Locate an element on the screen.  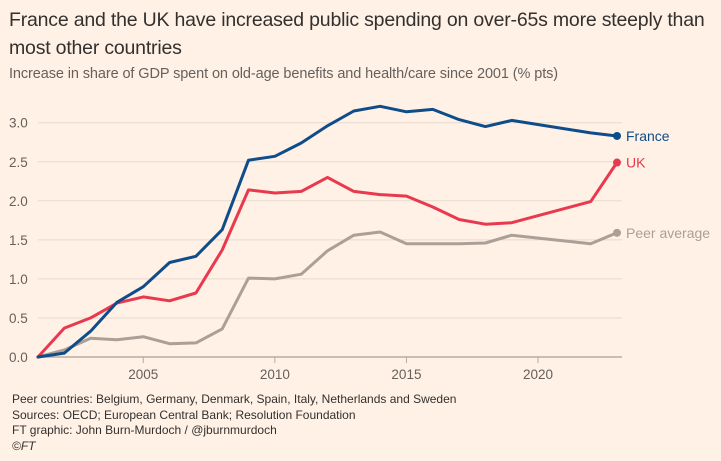
x-tick-label: 2005 is located at coordinates (143, 374).